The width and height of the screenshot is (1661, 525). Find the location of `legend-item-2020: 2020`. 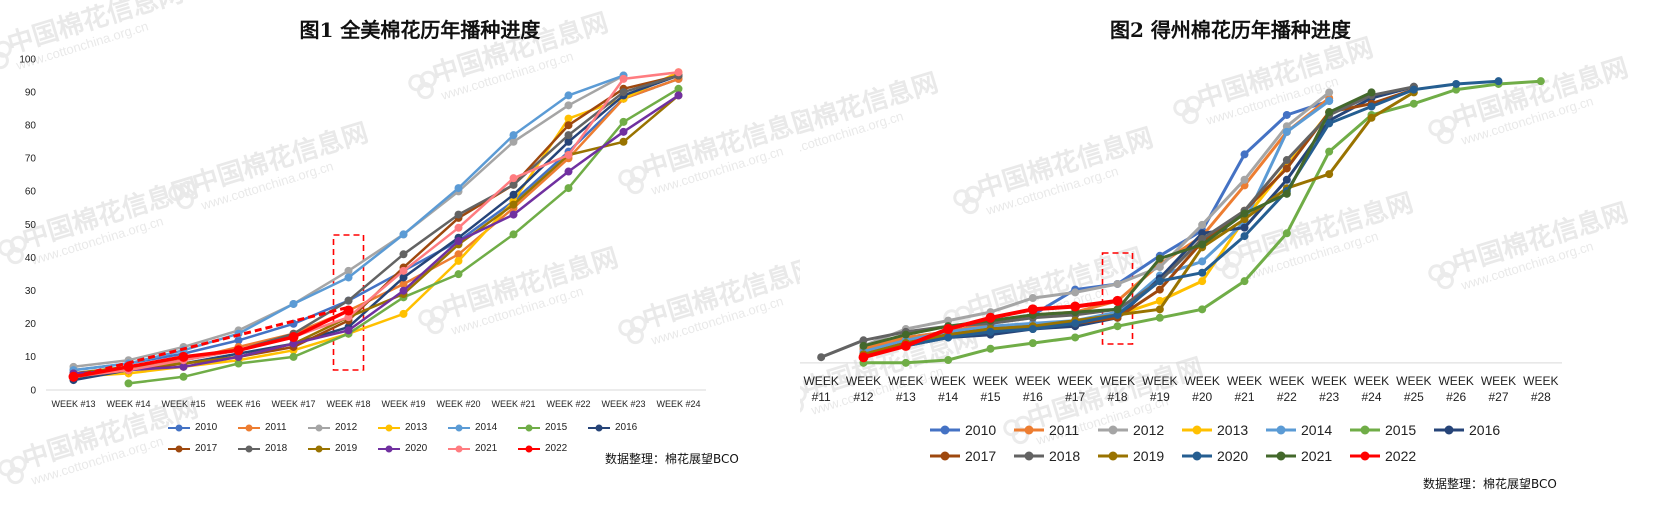

legend-item-2020: 2020 is located at coordinates (1215, 456).